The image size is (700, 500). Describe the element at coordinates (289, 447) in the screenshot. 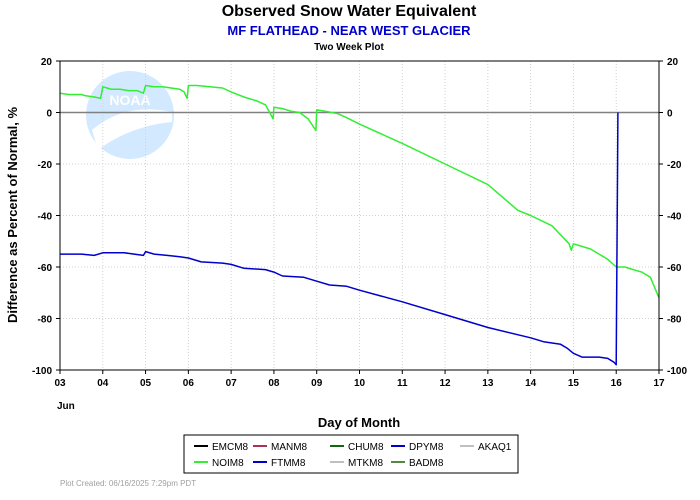

I see `legend-label-manm8: MANM8` at that location.